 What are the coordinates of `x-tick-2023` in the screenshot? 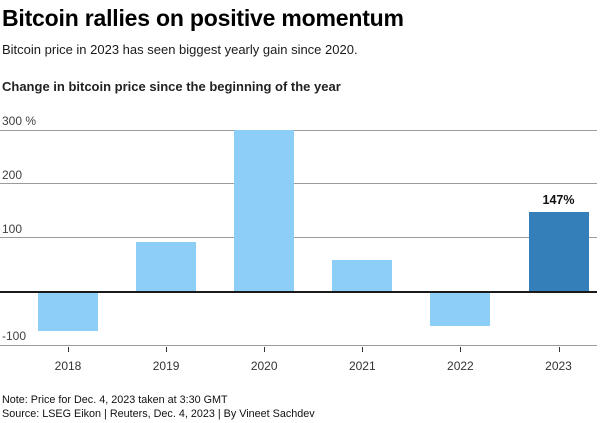 It's located at (559, 349).